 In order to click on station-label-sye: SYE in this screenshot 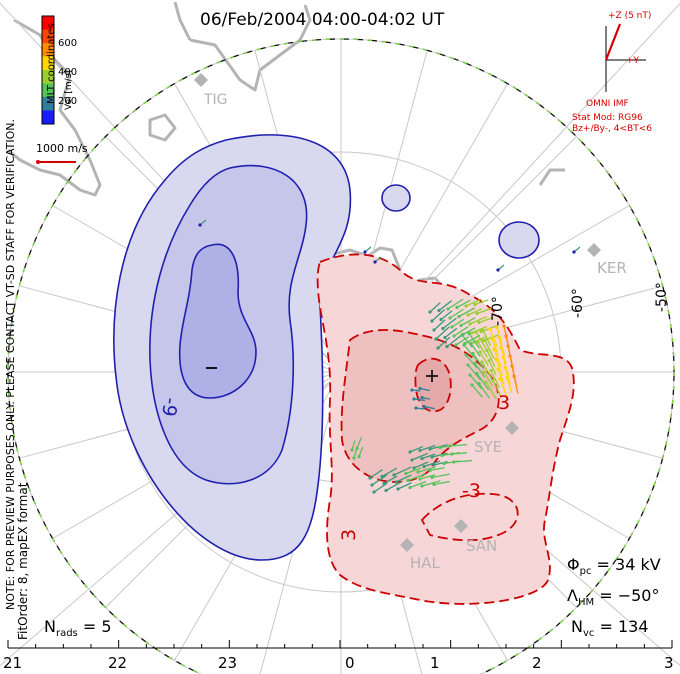, I will do `click(488, 447)`.